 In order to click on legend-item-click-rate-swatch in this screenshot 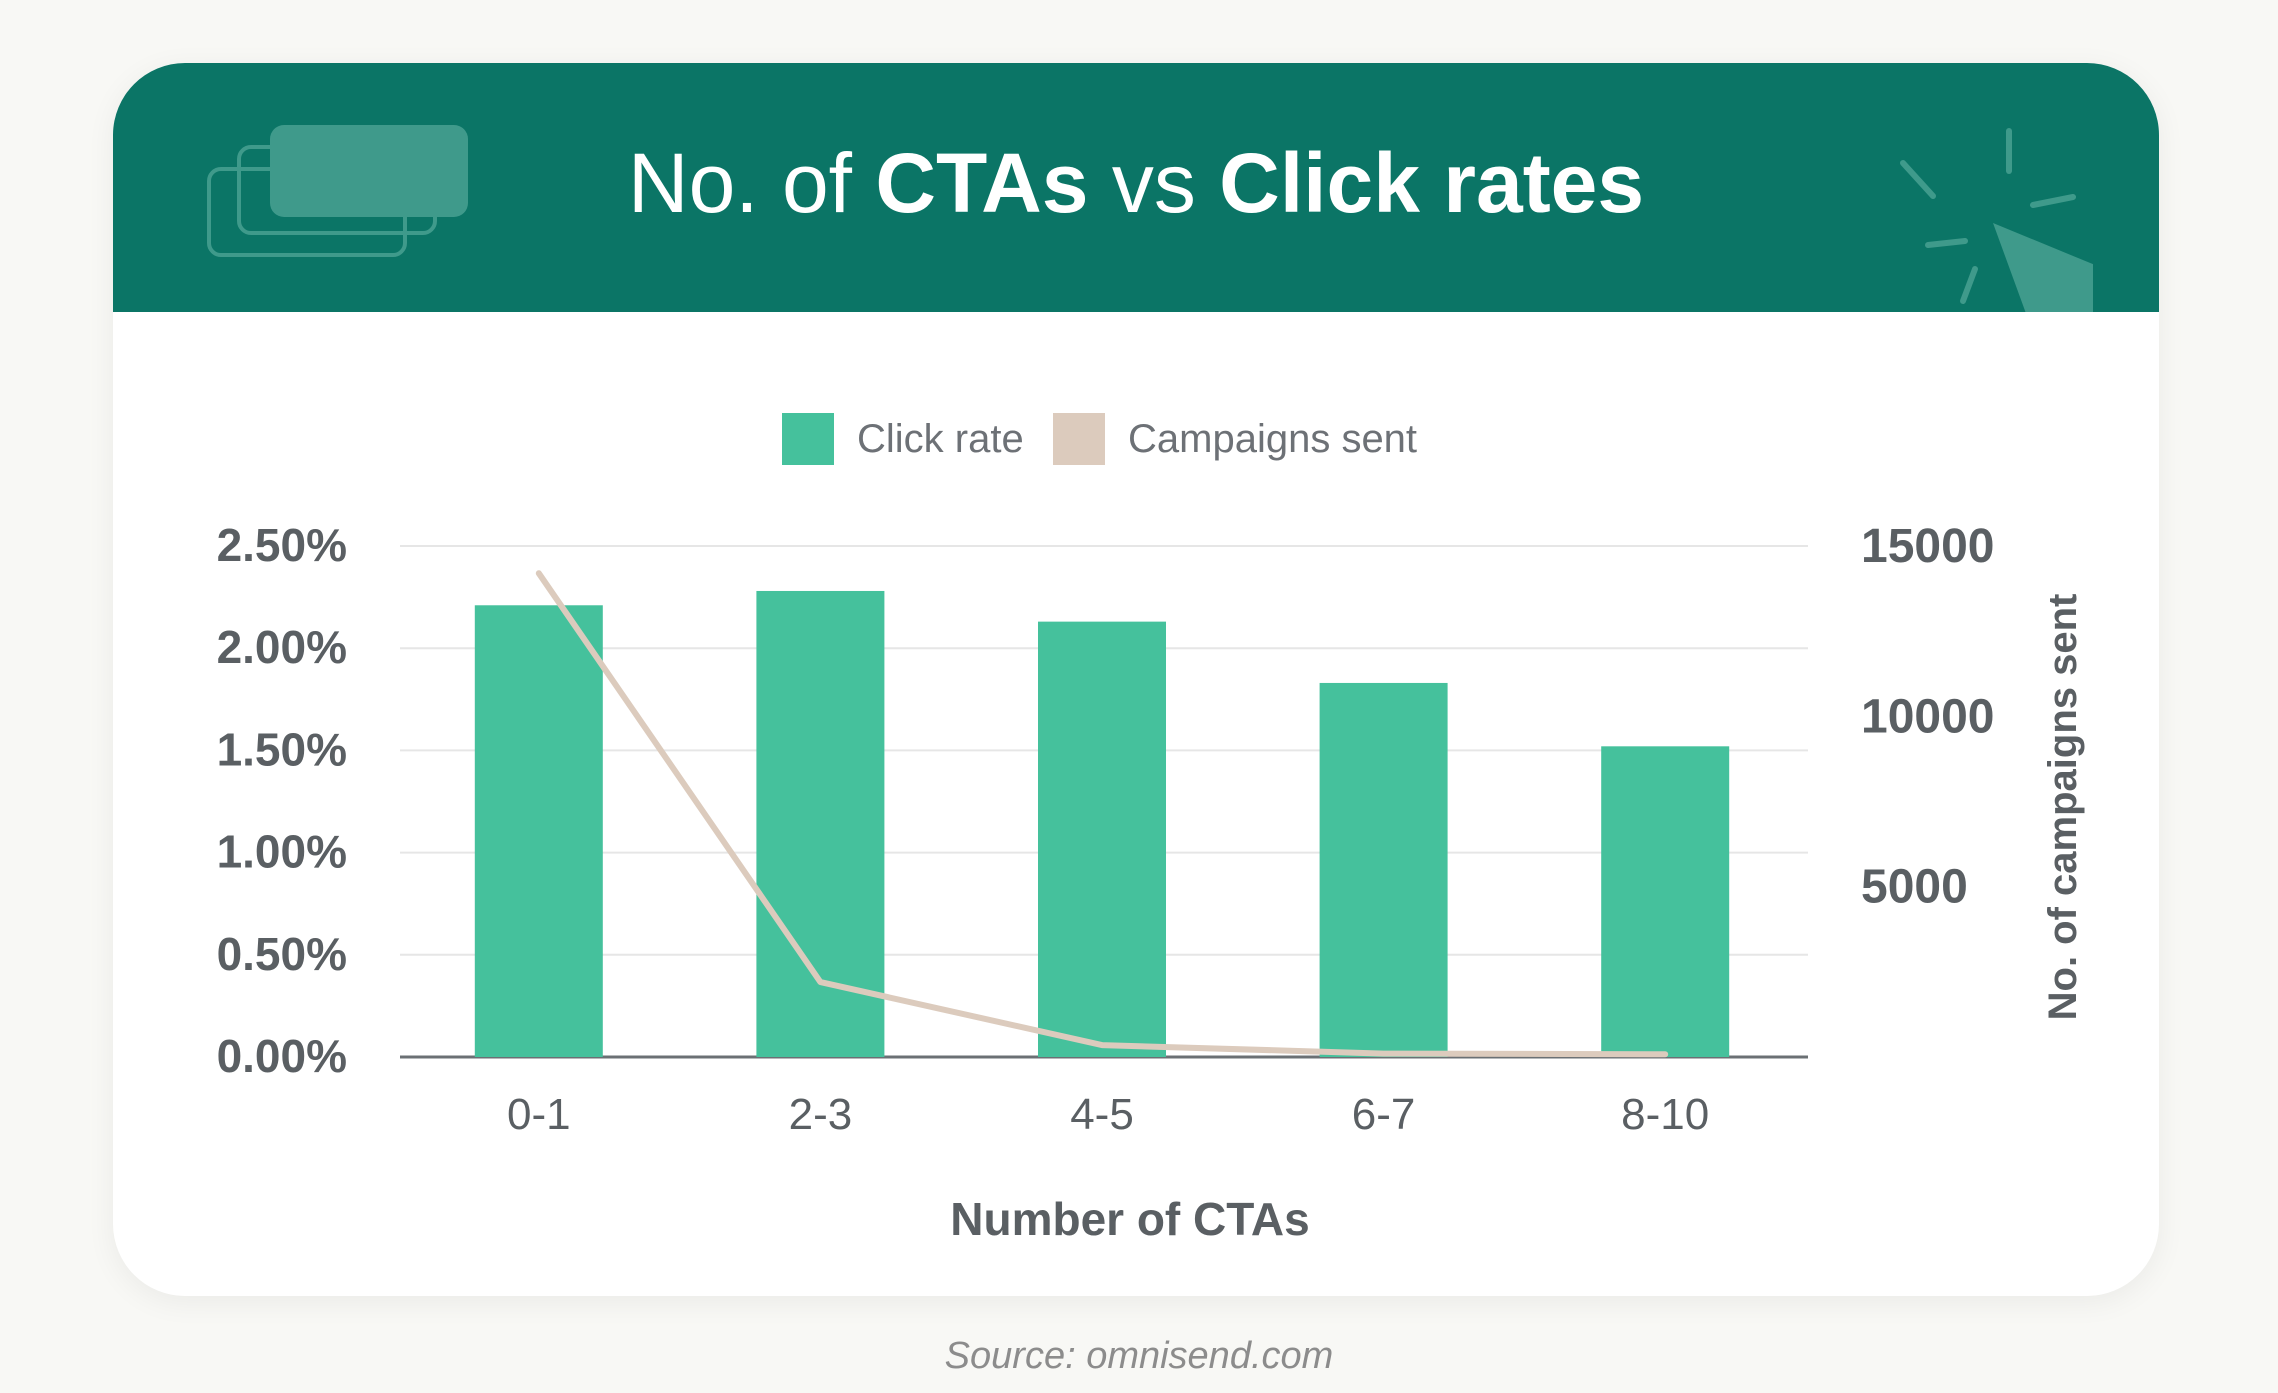, I will do `click(808, 439)`.